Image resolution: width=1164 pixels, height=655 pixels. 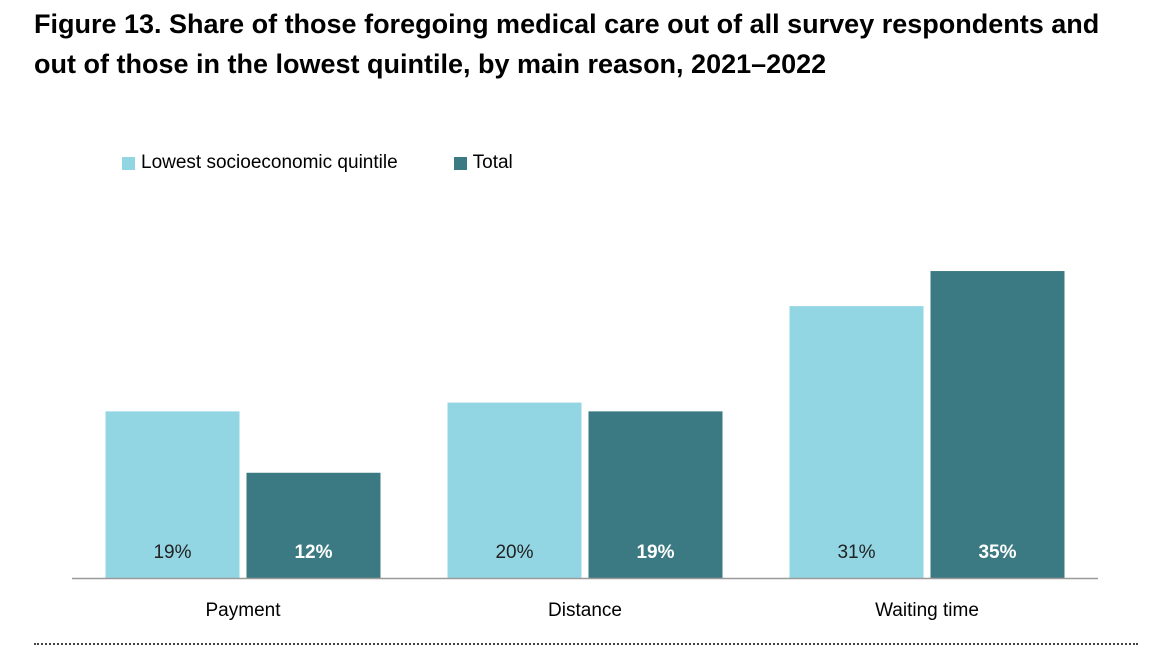 I want to click on bar-total-payment, so click(x=313, y=525).